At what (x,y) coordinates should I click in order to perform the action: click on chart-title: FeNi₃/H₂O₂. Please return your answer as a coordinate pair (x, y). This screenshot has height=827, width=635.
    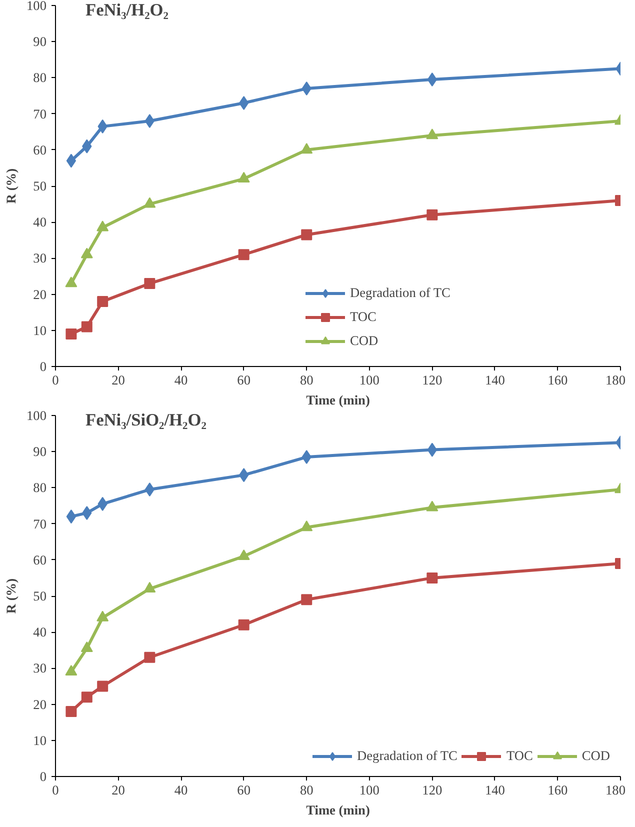
    Looking at the image, I should click on (127, 10).